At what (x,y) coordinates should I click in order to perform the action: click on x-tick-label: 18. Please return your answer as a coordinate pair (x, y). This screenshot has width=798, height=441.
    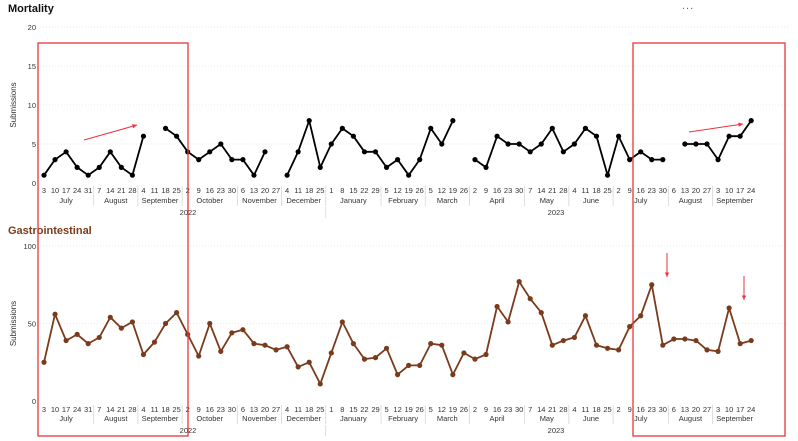
    Looking at the image, I should click on (596, 409).